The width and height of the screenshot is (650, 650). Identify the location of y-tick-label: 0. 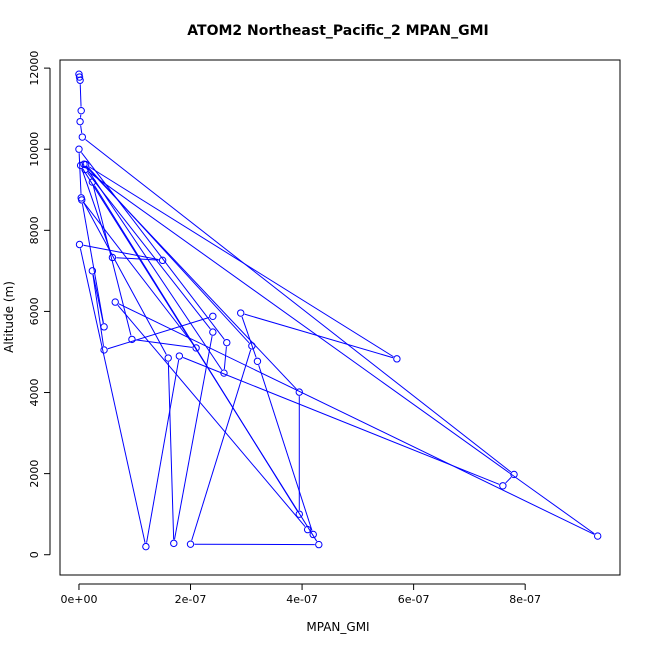
(34, 554).